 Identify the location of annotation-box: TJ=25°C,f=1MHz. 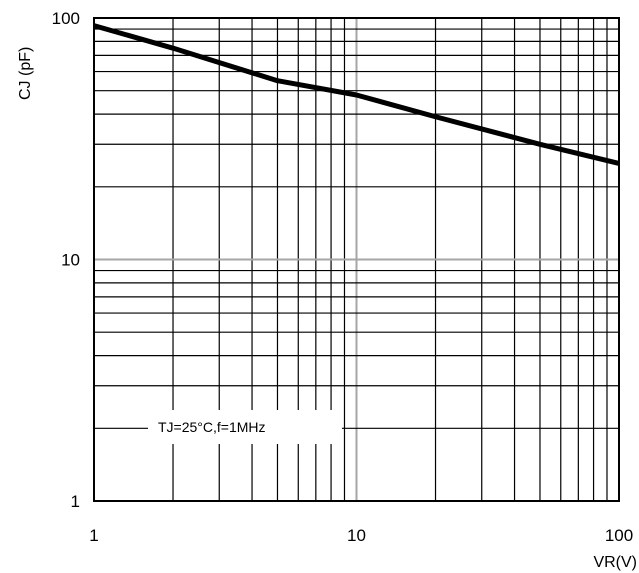
(245, 427).